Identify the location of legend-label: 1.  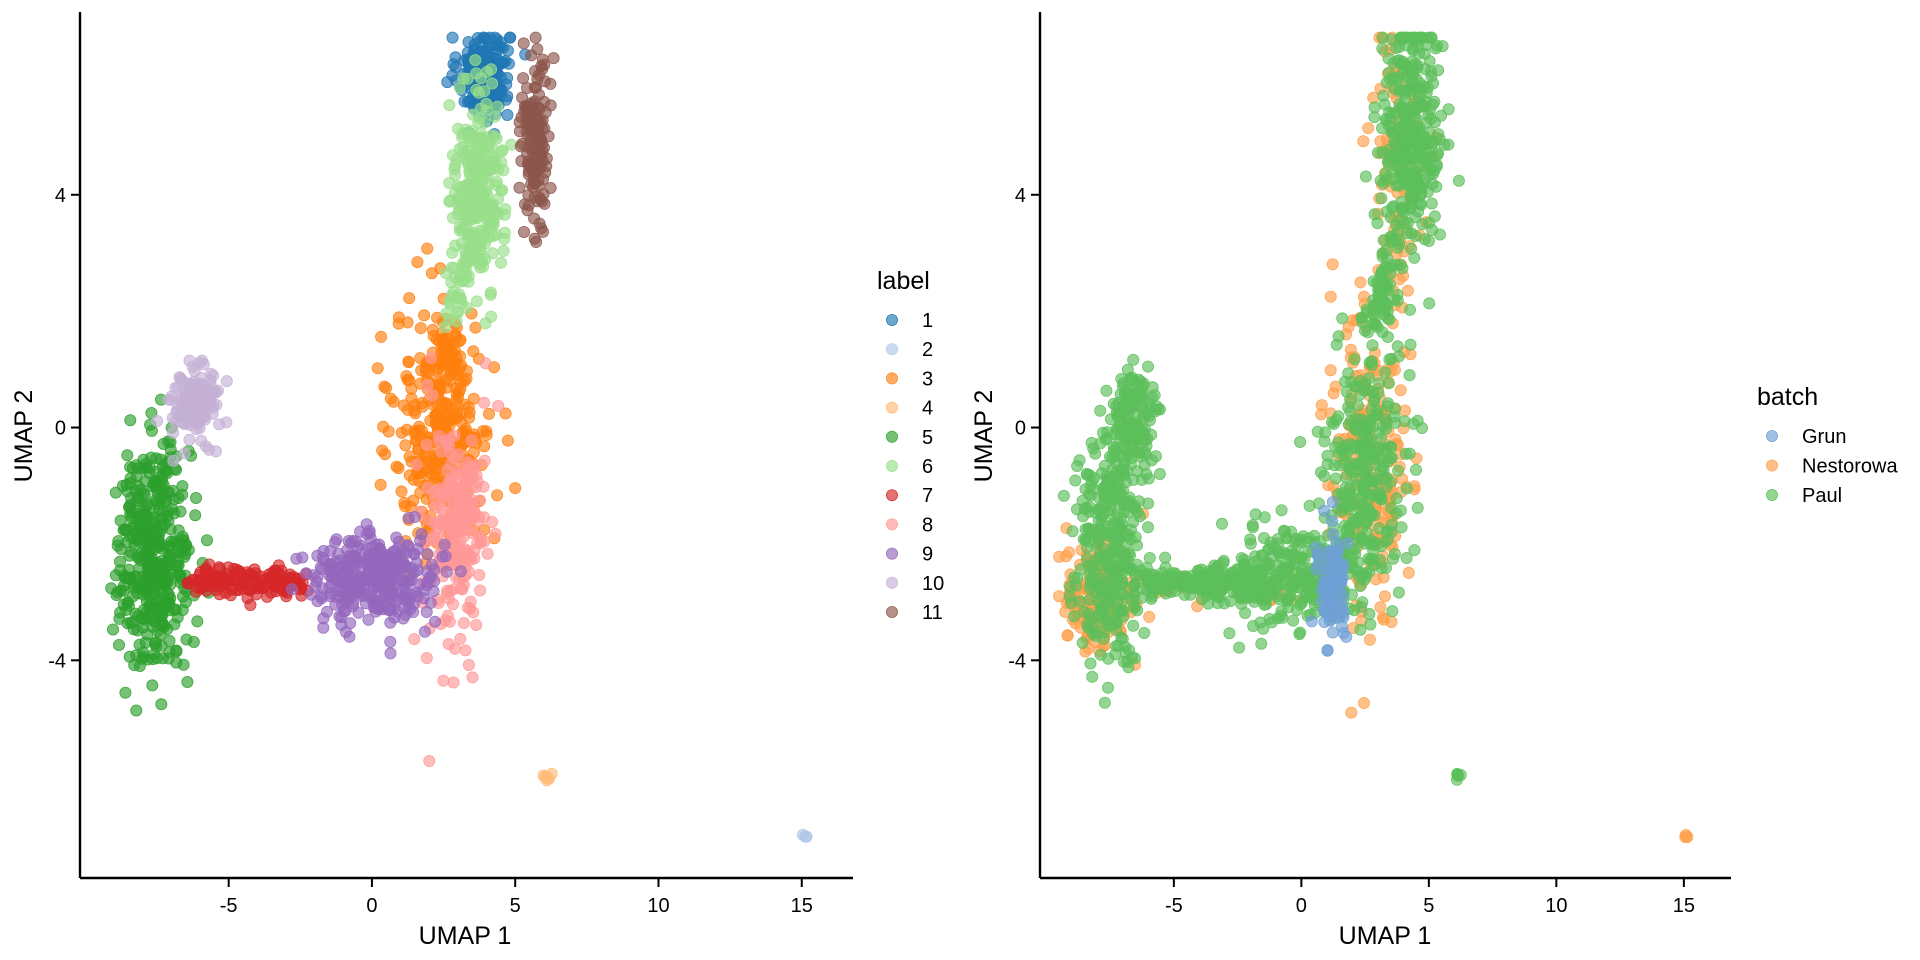
(927, 321).